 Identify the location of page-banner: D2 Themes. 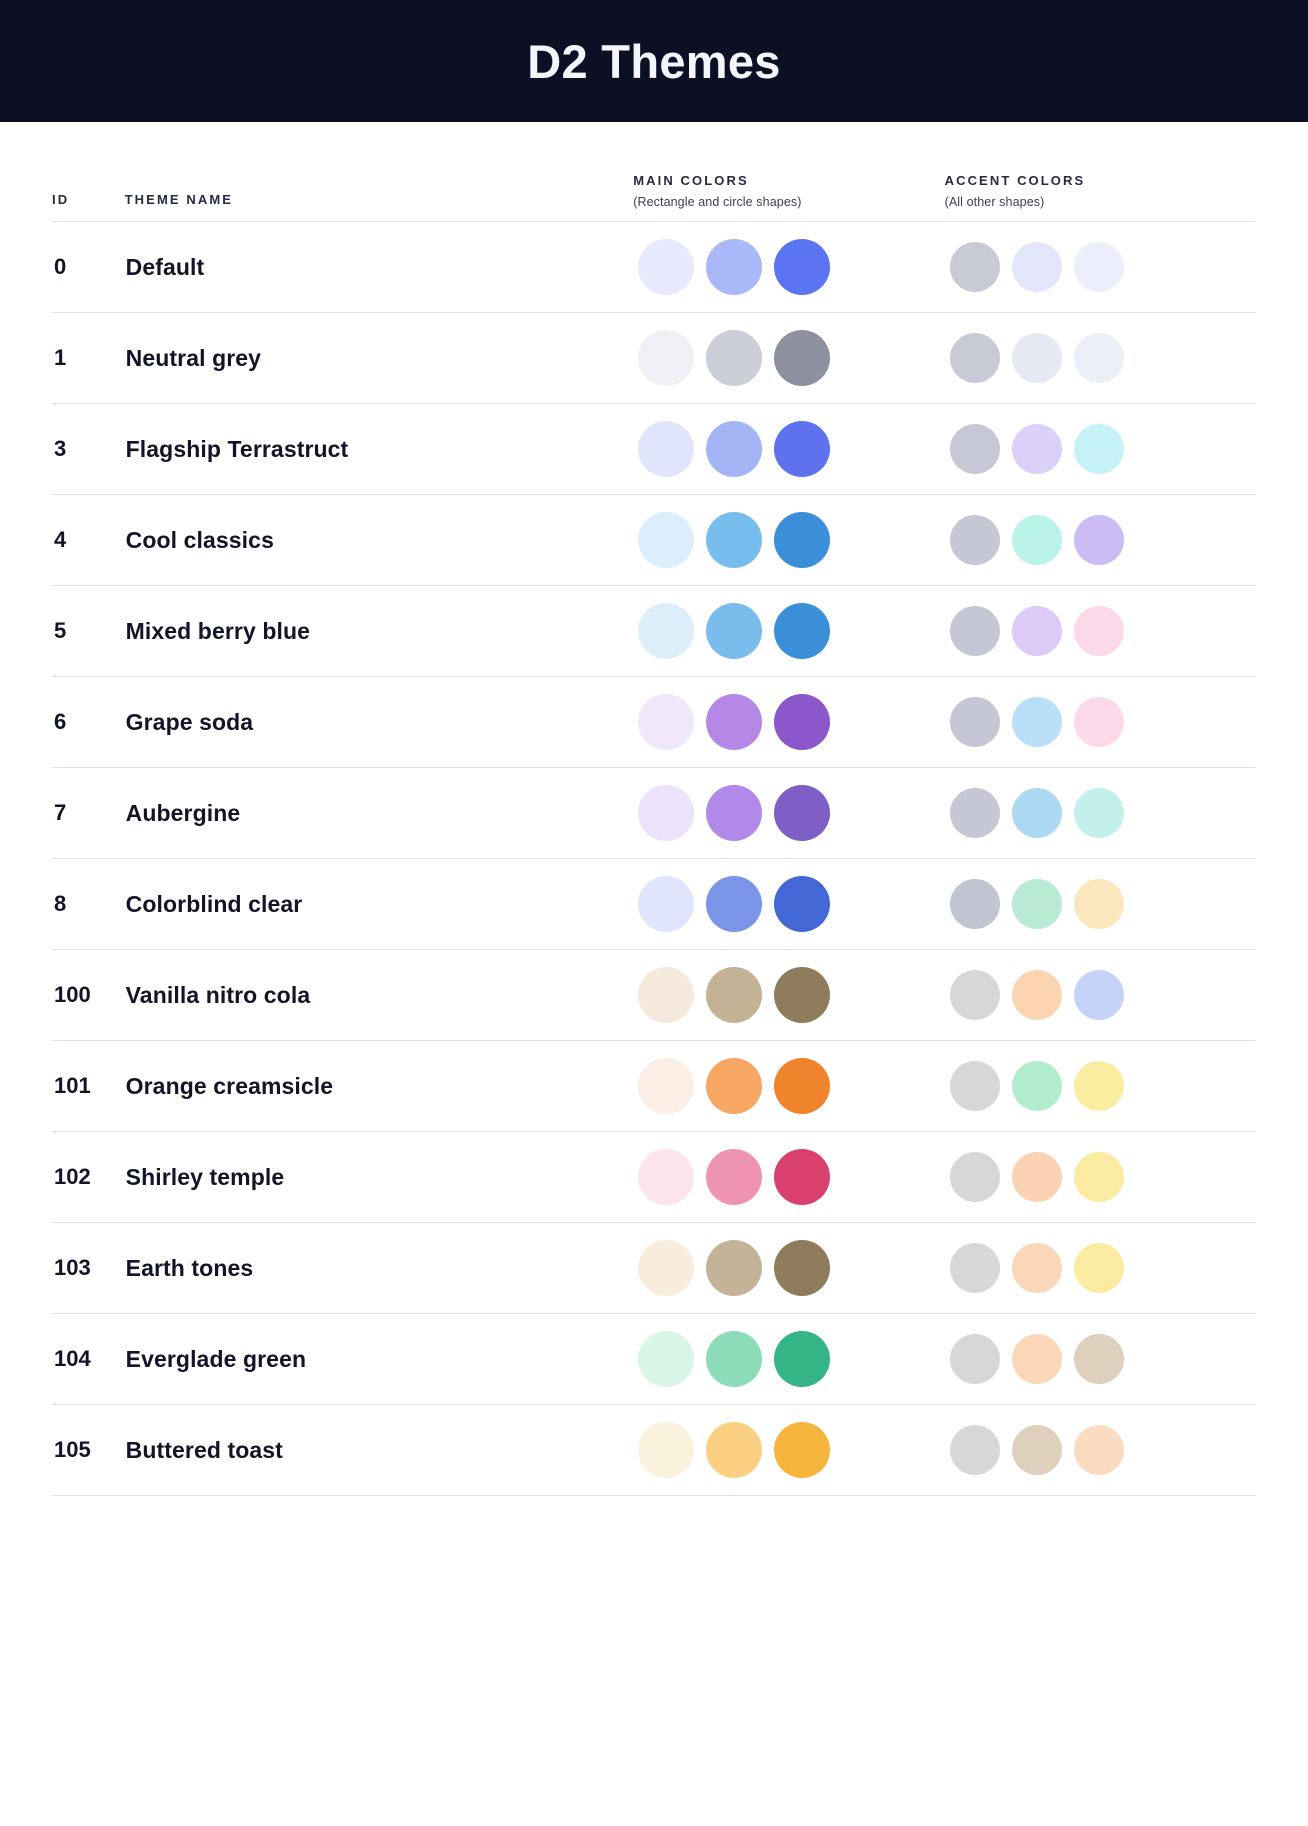
(654, 61).